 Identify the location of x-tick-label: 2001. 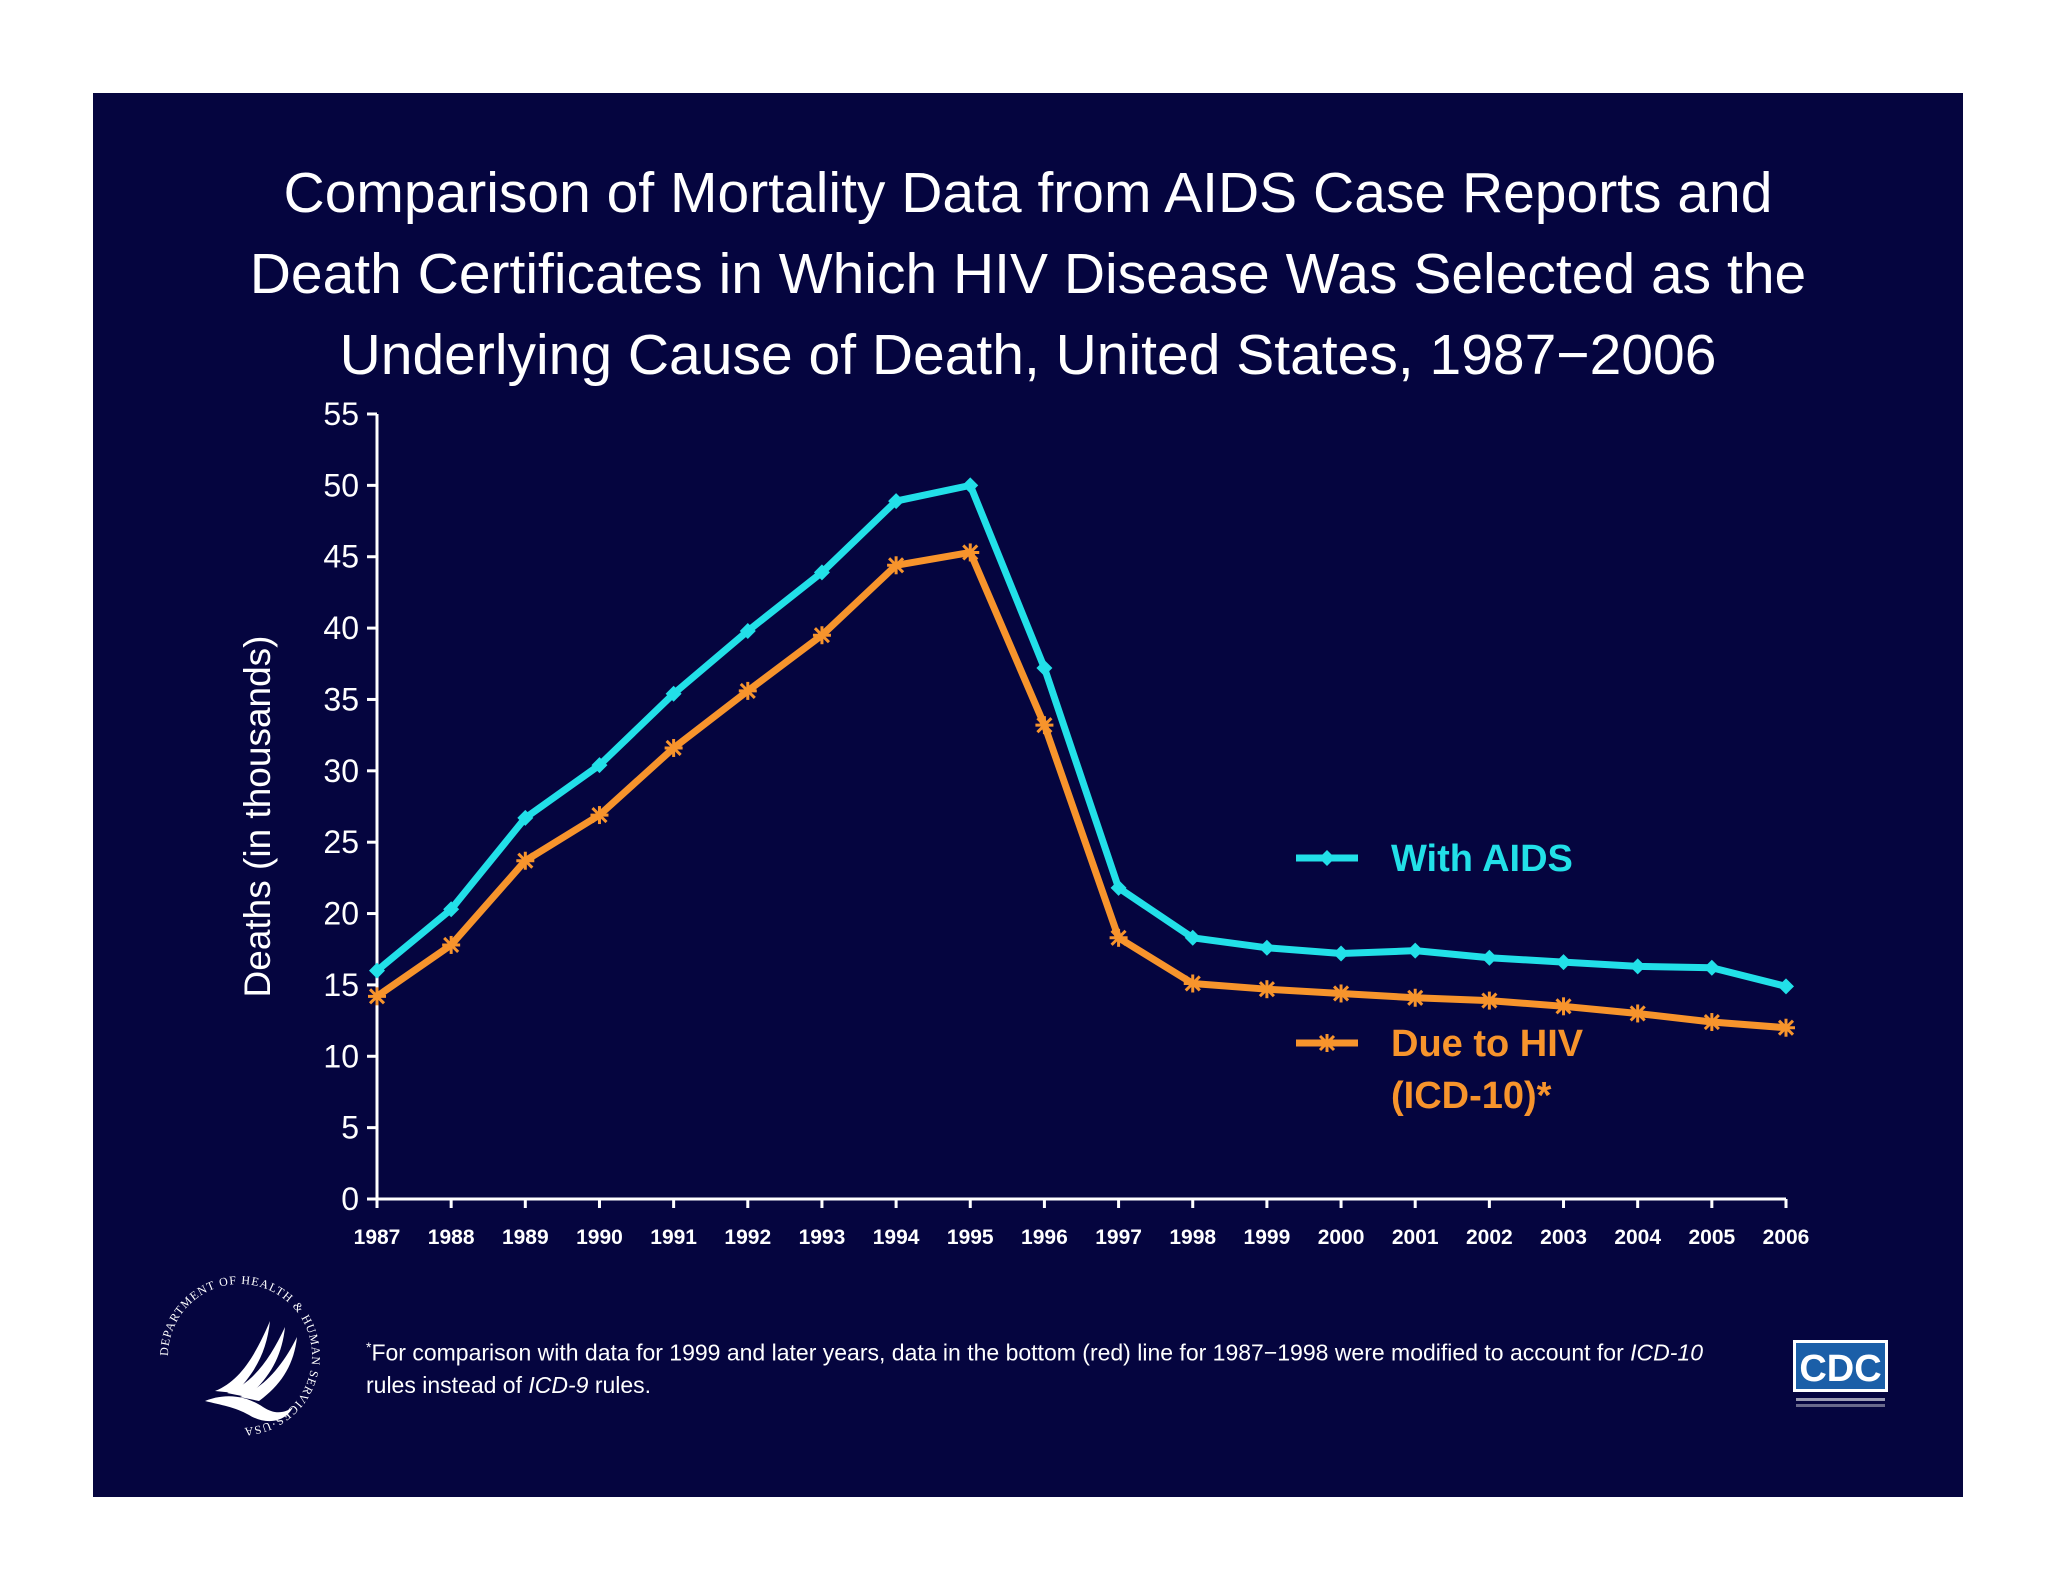
(1415, 1237).